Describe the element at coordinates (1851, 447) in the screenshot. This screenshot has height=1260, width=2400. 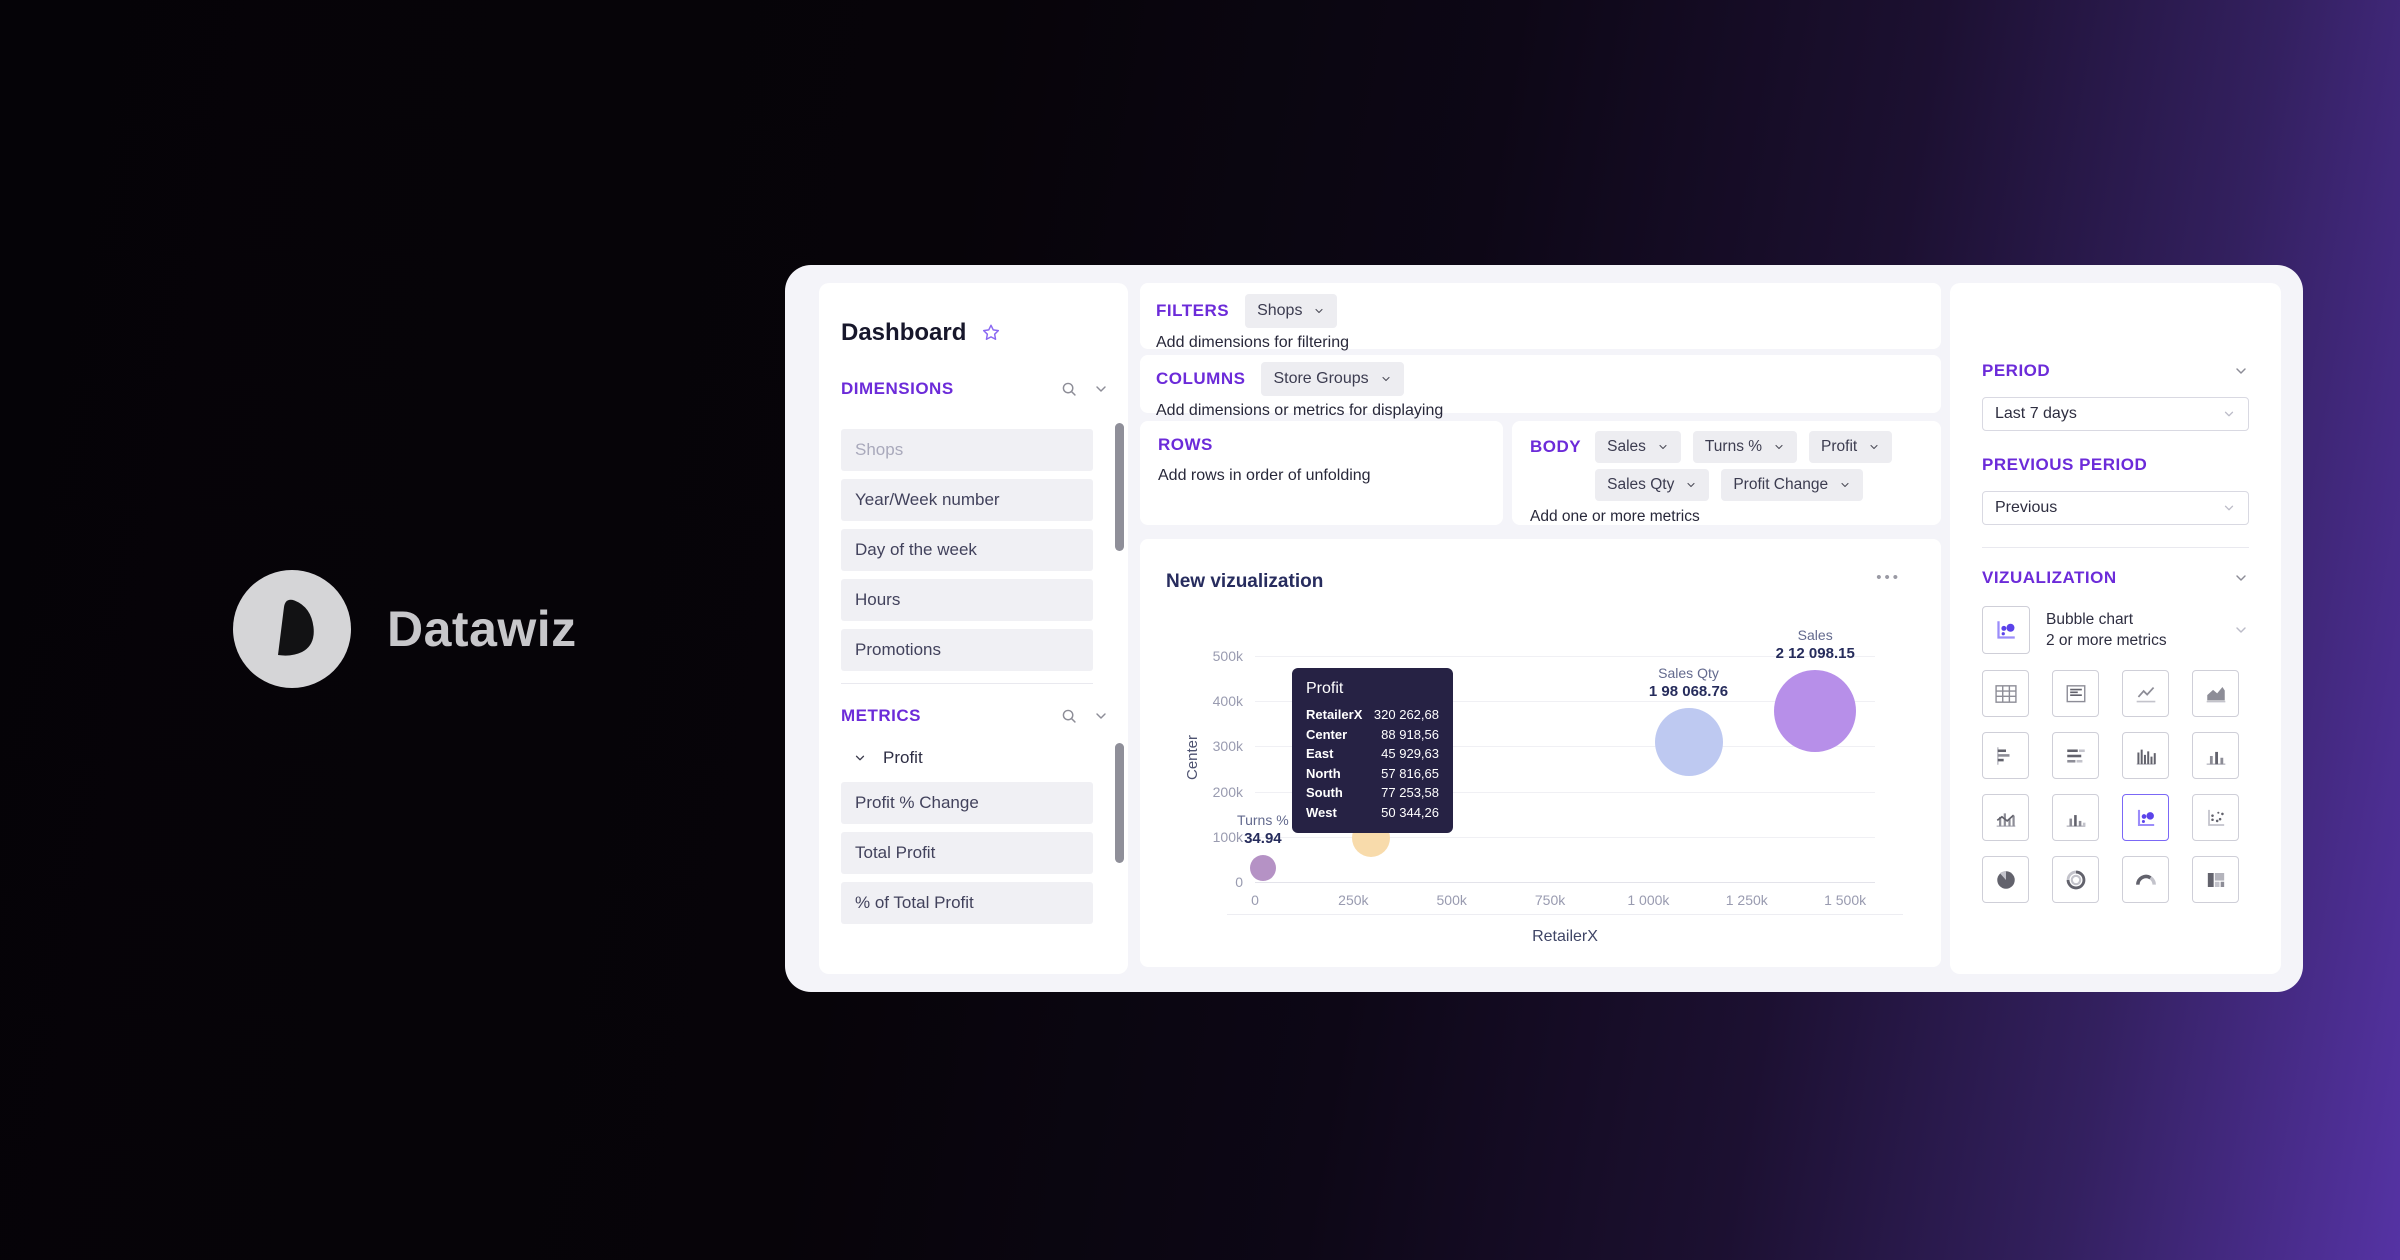
I see `chip-profit: Profit` at that location.